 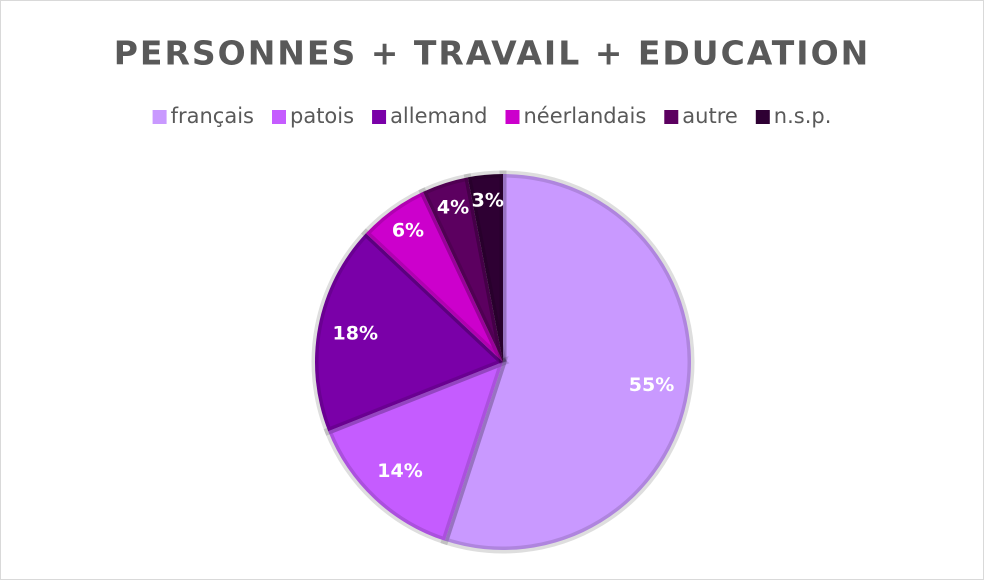 I want to click on data-label: 18%, so click(x=355, y=333).